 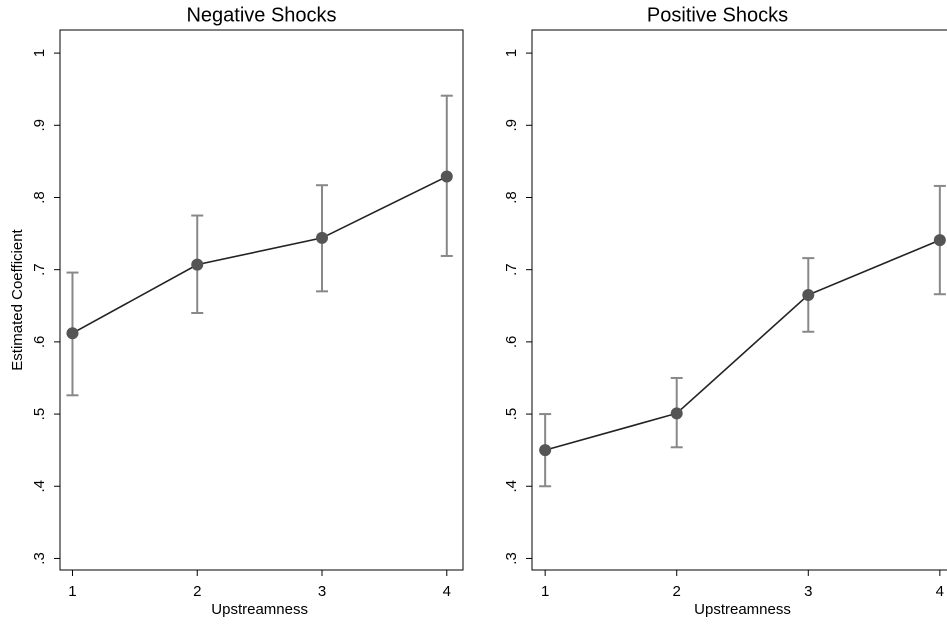 What do you see at coordinates (717, 15) in the screenshot?
I see `chart-title: Positive Shocks` at bounding box center [717, 15].